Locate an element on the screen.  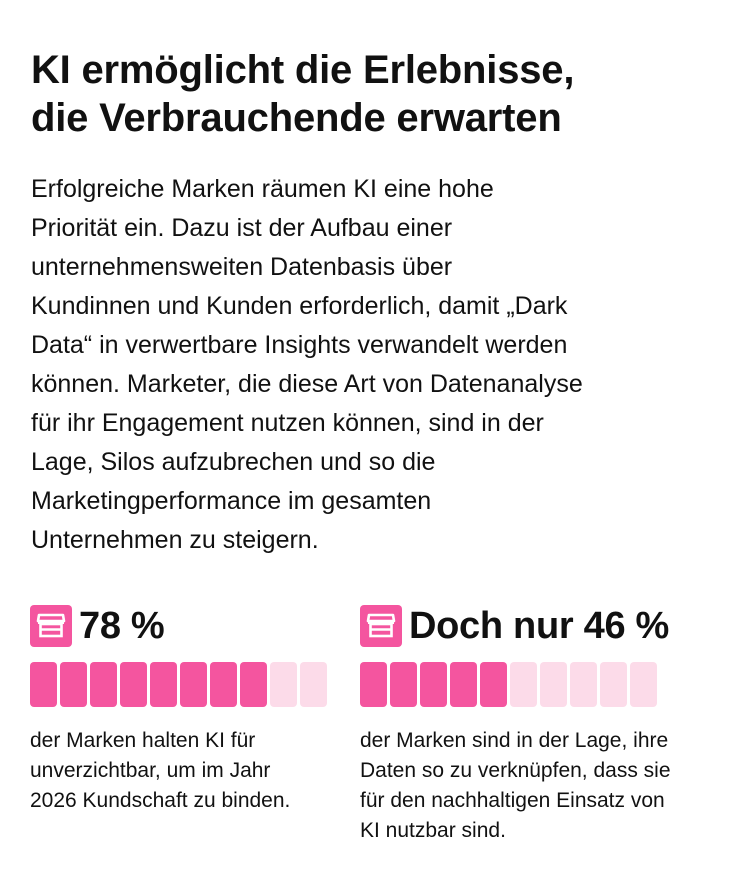
stat-header: Doch nur 46 % is located at coordinates (540, 626).